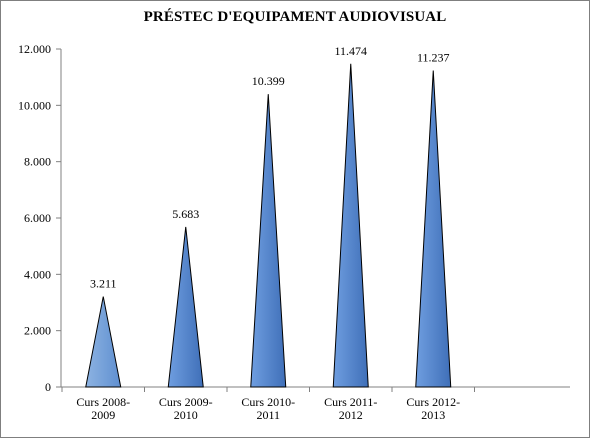 Image resolution: width=590 pixels, height=438 pixels. I want to click on data-label-4: 11.237, so click(433, 57).